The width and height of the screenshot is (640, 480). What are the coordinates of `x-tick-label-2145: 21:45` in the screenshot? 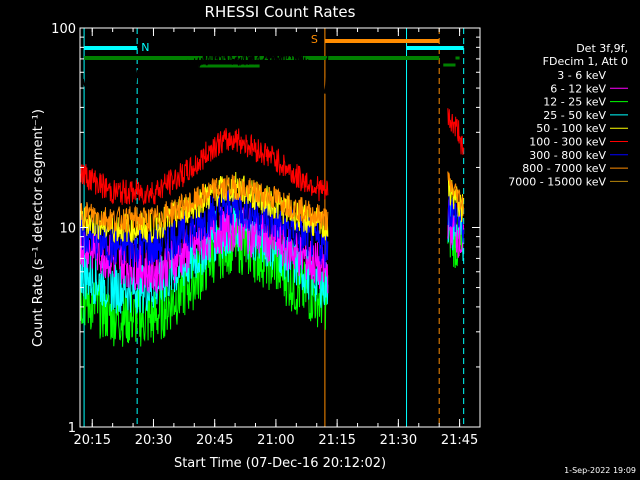 It's located at (459, 440).